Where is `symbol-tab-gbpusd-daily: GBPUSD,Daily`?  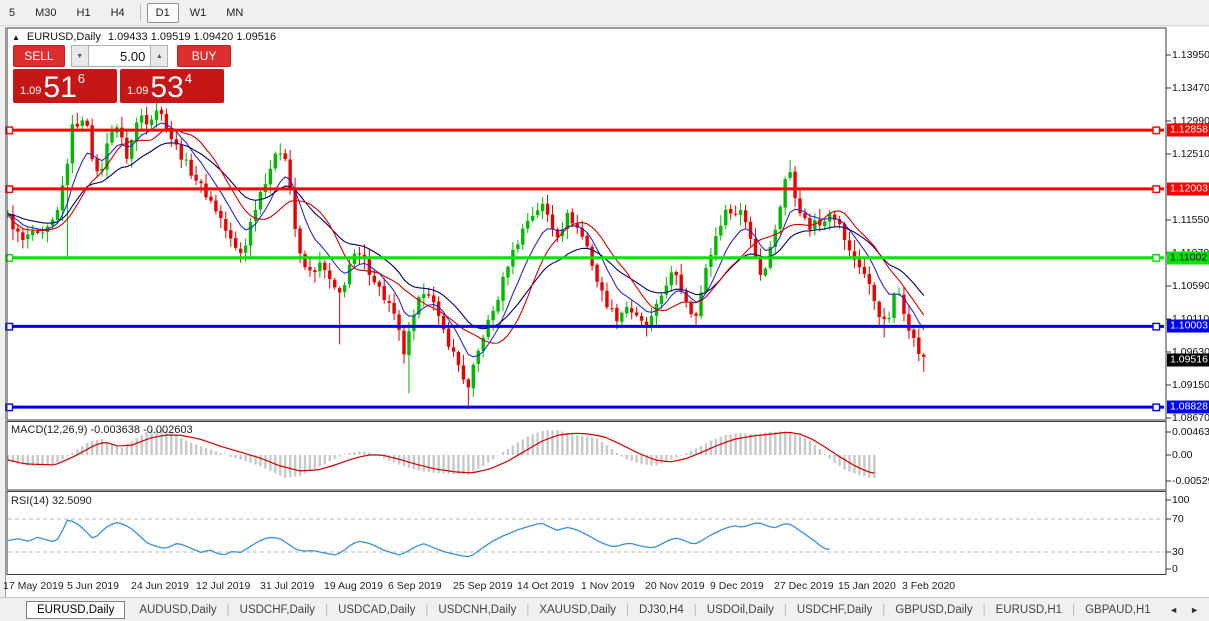
symbol-tab-gbpusd-daily: GBPUSD,Daily is located at coordinates (934, 609).